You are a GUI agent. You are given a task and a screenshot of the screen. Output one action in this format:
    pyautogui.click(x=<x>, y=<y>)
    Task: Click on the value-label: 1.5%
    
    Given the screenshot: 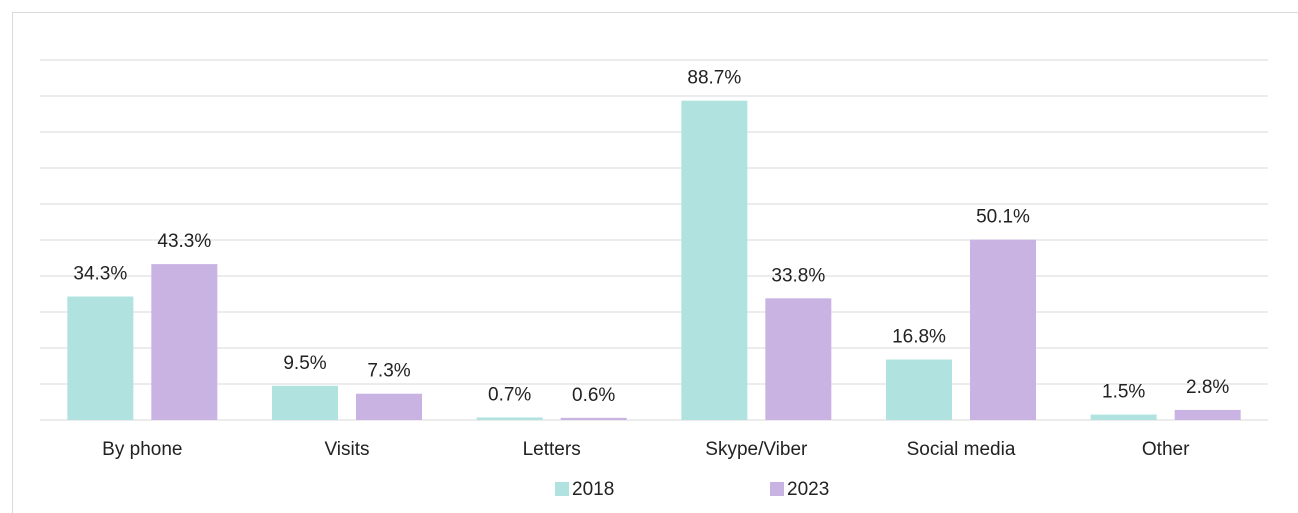 What is the action you would take?
    pyautogui.click(x=1123, y=392)
    